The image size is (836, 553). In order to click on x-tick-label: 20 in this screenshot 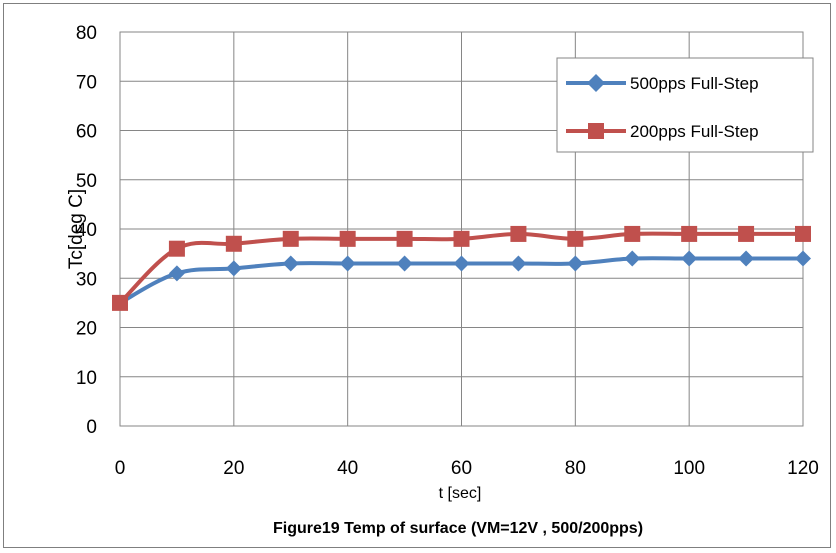, I will do `click(233, 468)`.